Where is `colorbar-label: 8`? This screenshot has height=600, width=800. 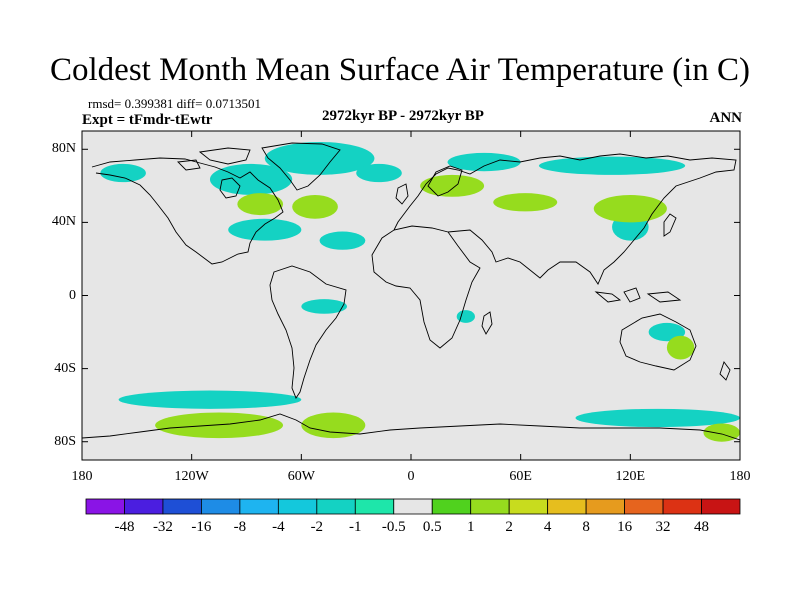
colorbar-label: 8 is located at coordinates (586, 527).